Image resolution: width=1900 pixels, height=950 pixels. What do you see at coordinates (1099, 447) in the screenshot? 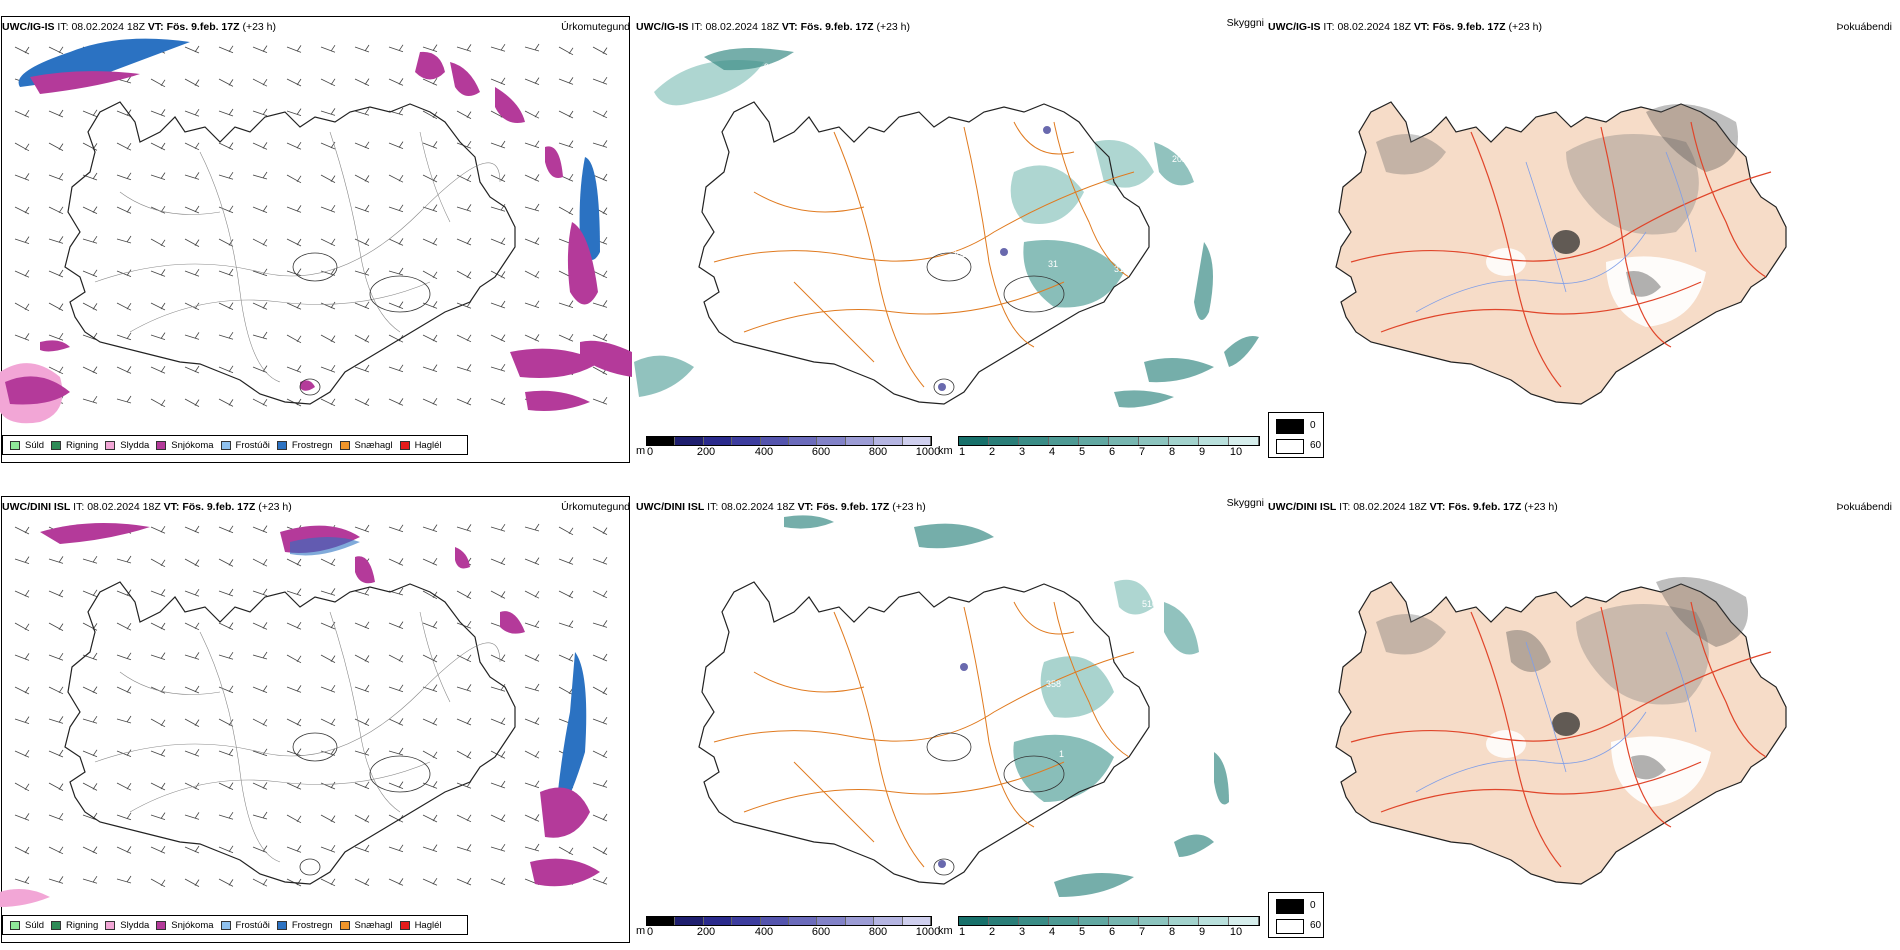
I see `visibility-km-colorbar: km 1 2 3 4 5 6 7 8 9 10` at bounding box center [1099, 447].